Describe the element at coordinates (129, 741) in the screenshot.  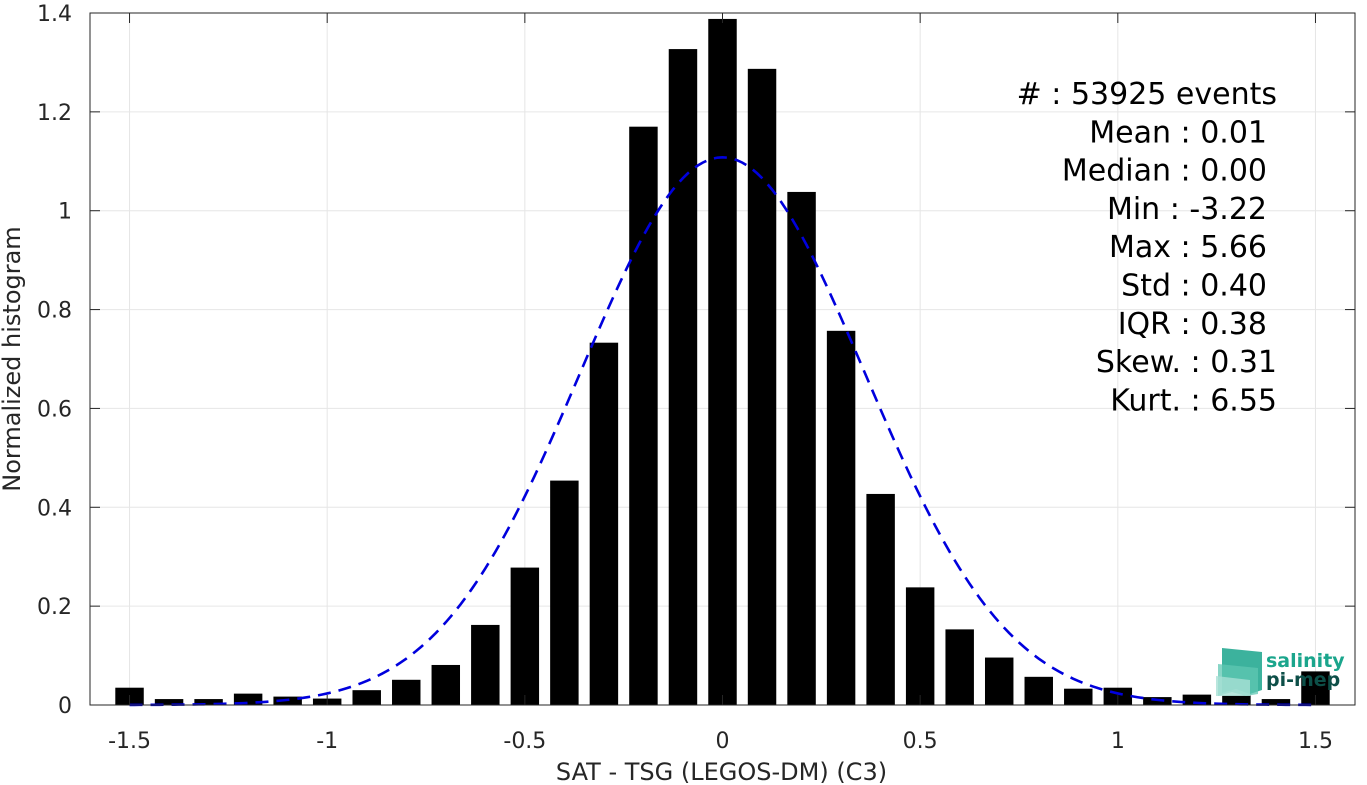
I see `x-tick-label: -1.5` at that location.